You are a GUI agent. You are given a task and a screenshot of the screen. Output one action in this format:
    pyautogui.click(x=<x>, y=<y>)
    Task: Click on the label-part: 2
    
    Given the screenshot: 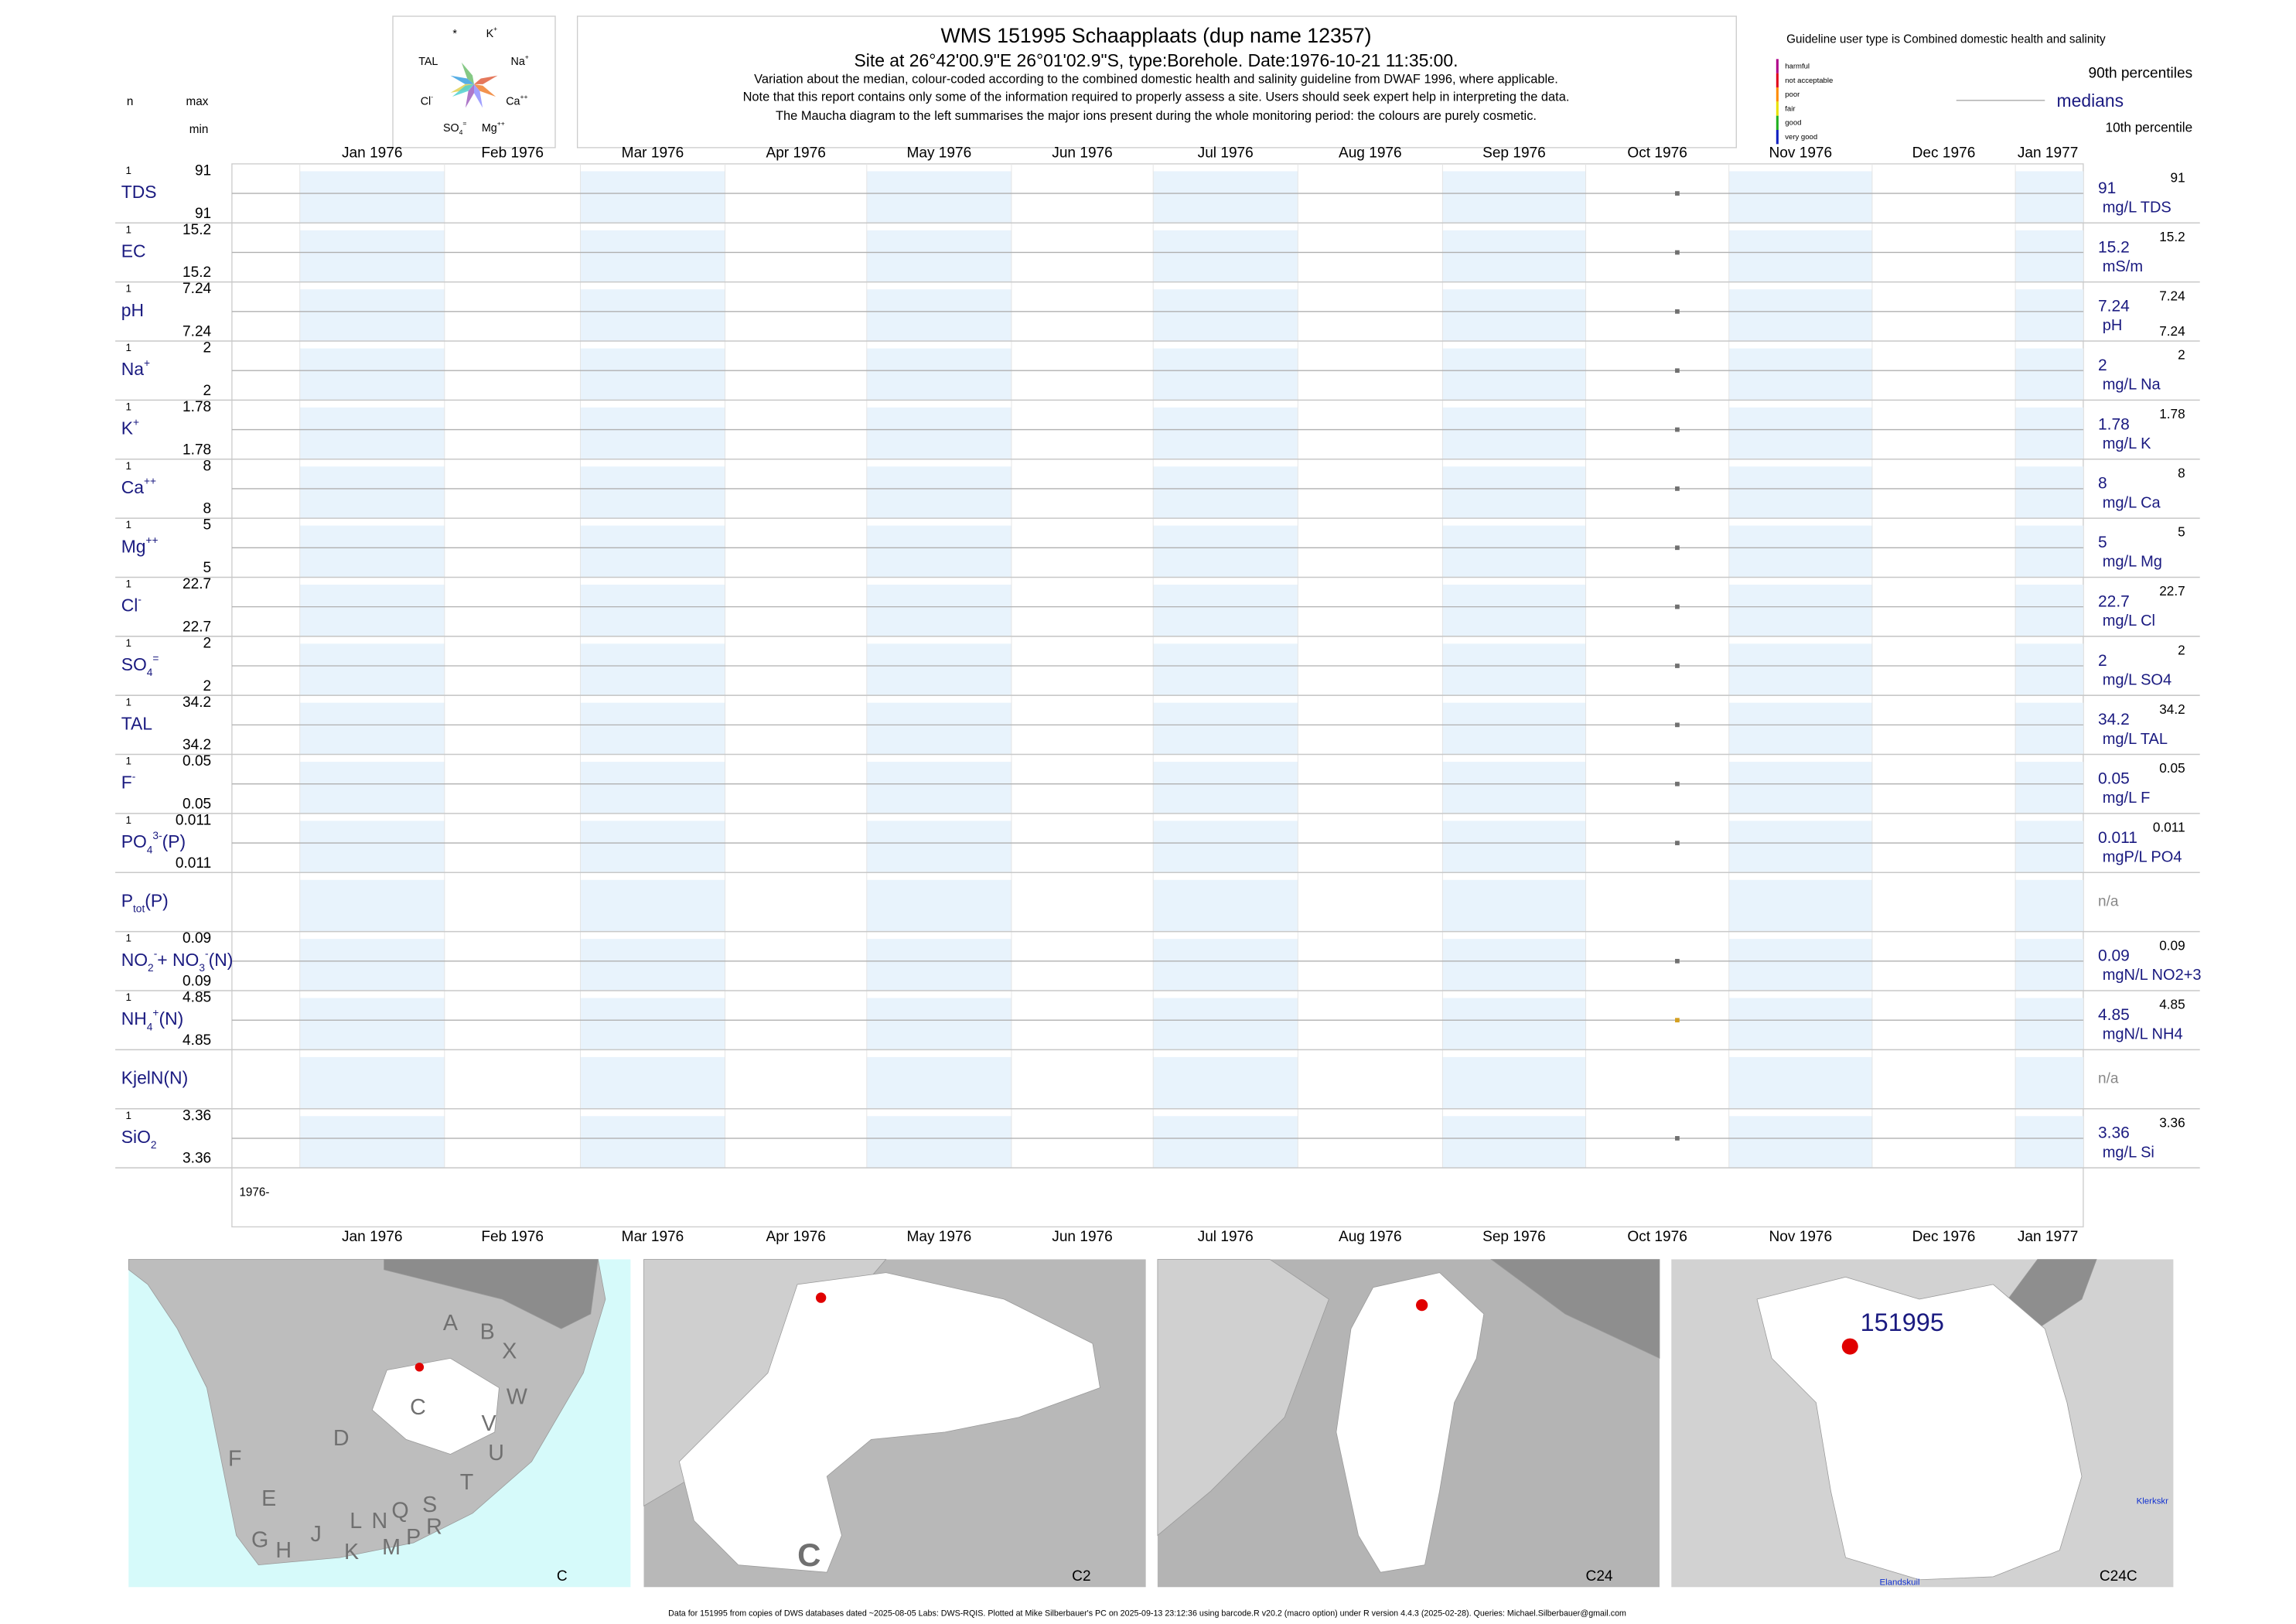 What is the action you would take?
    pyautogui.click(x=151, y=968)
    